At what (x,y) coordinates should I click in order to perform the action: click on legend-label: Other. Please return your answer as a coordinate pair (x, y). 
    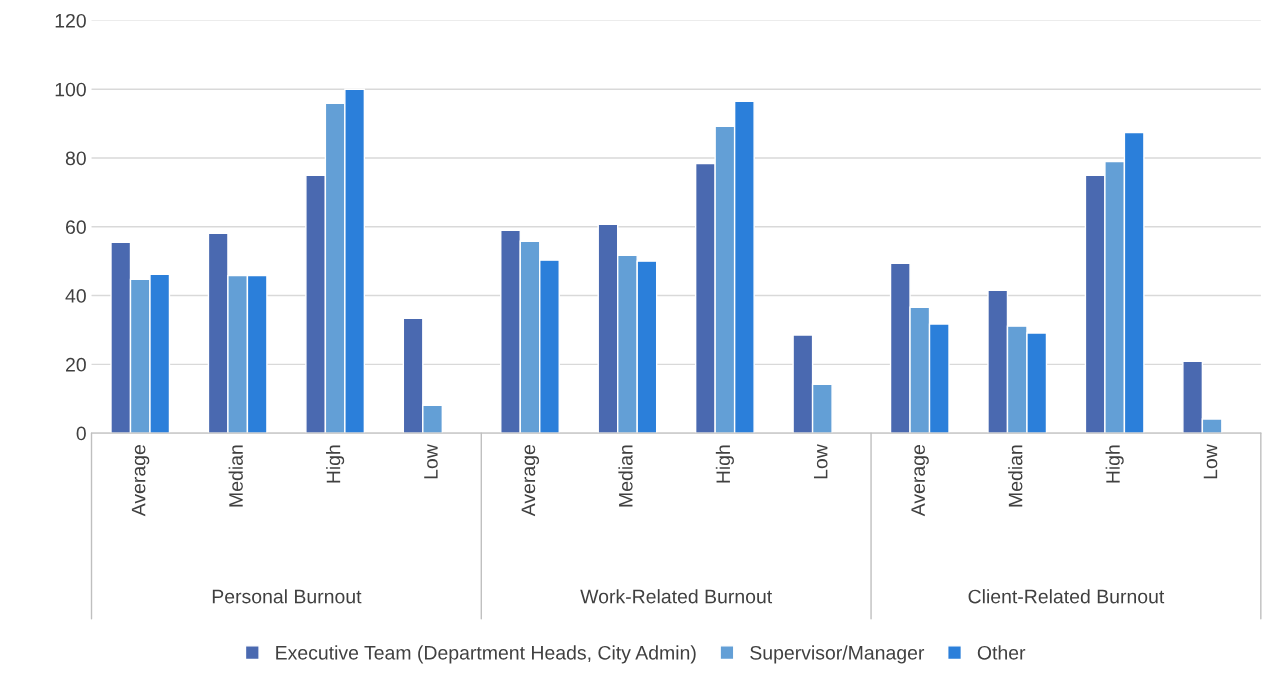
    Looking at the image, I should click on (1001, 652).